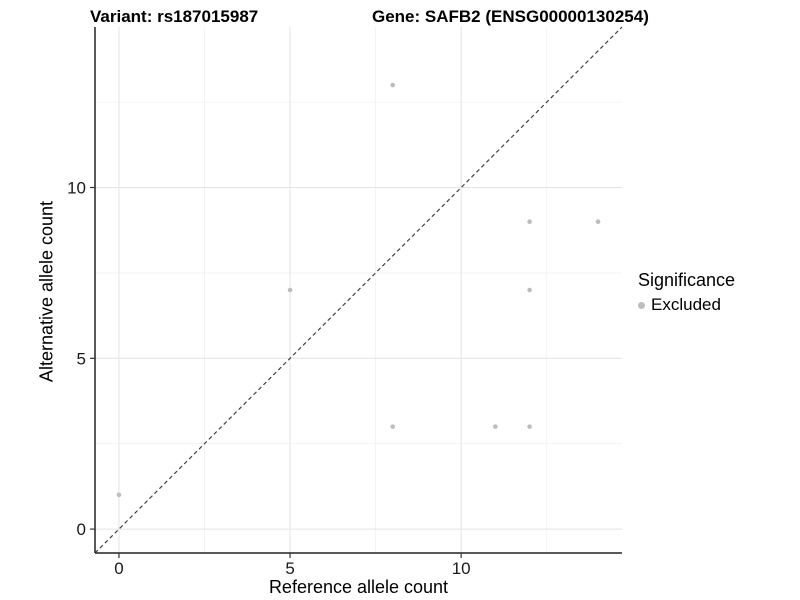  Describe the element at coordinates (76, 188) in the screenshot. I see `y-tick-label: 10` at that location.